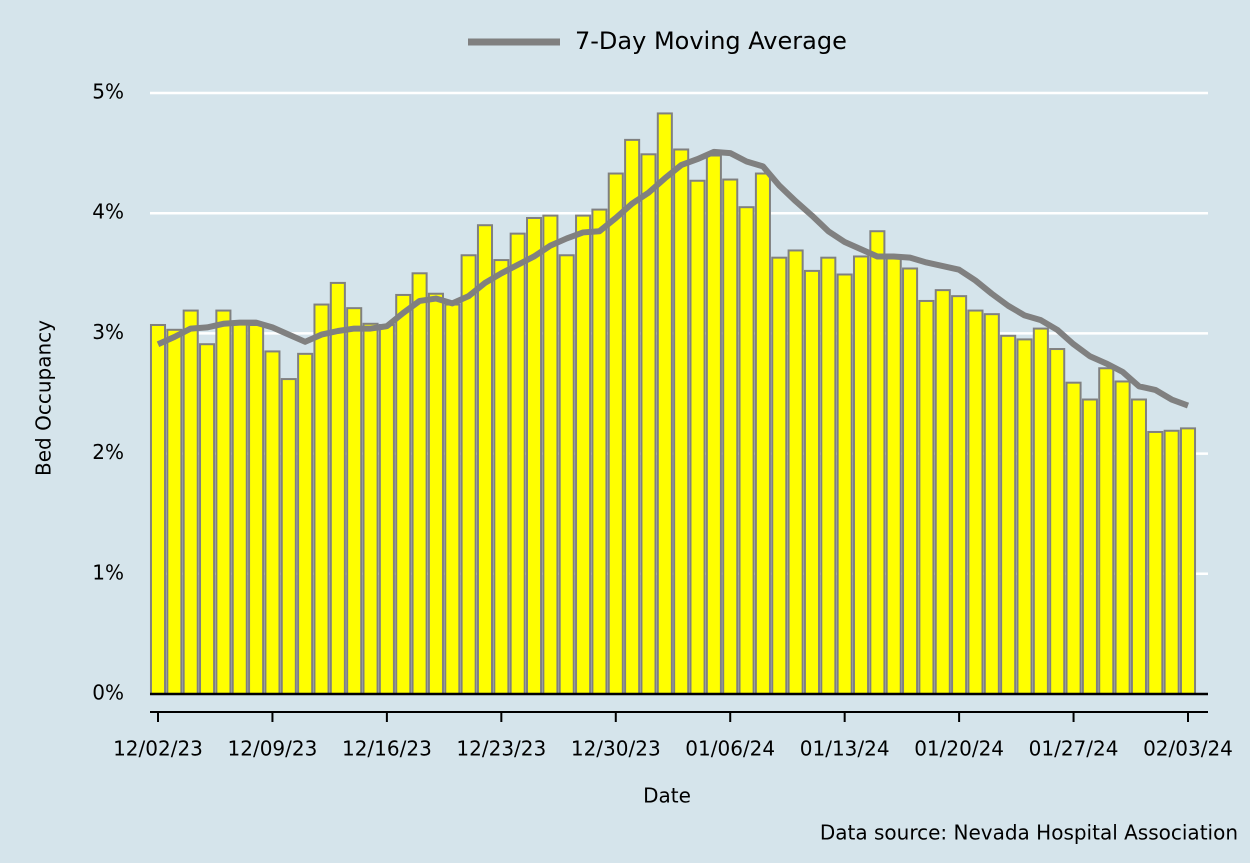  Describe the element at coordinates (273, 749) in the screenshot. I see `x-tick-label: 12/09/23` at that location.